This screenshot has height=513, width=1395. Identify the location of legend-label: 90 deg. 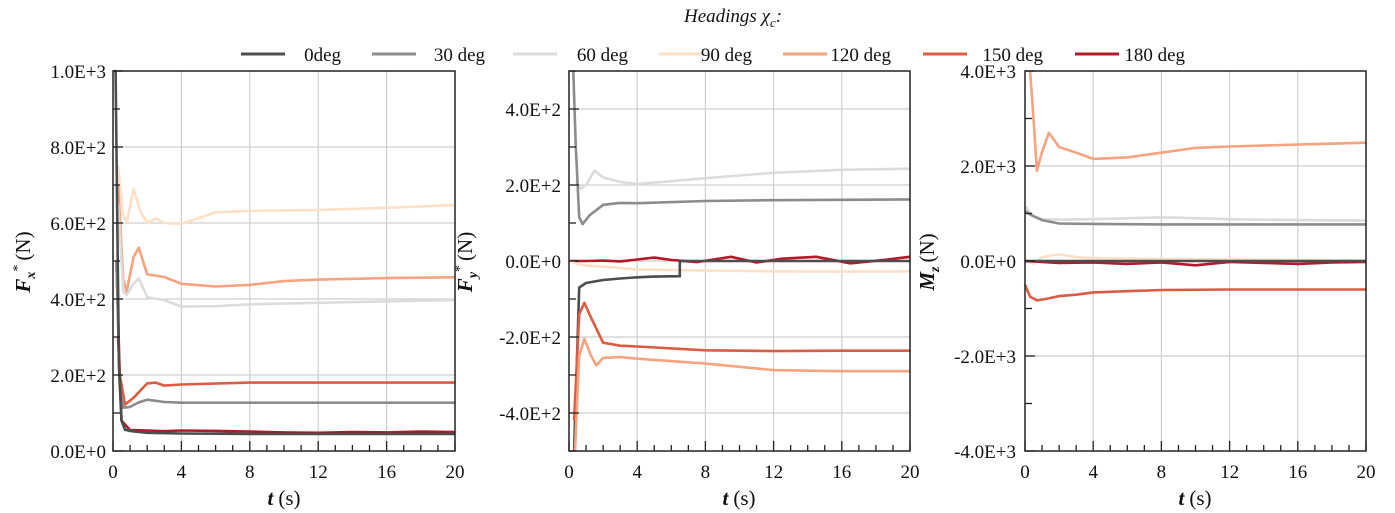
(727, 55).